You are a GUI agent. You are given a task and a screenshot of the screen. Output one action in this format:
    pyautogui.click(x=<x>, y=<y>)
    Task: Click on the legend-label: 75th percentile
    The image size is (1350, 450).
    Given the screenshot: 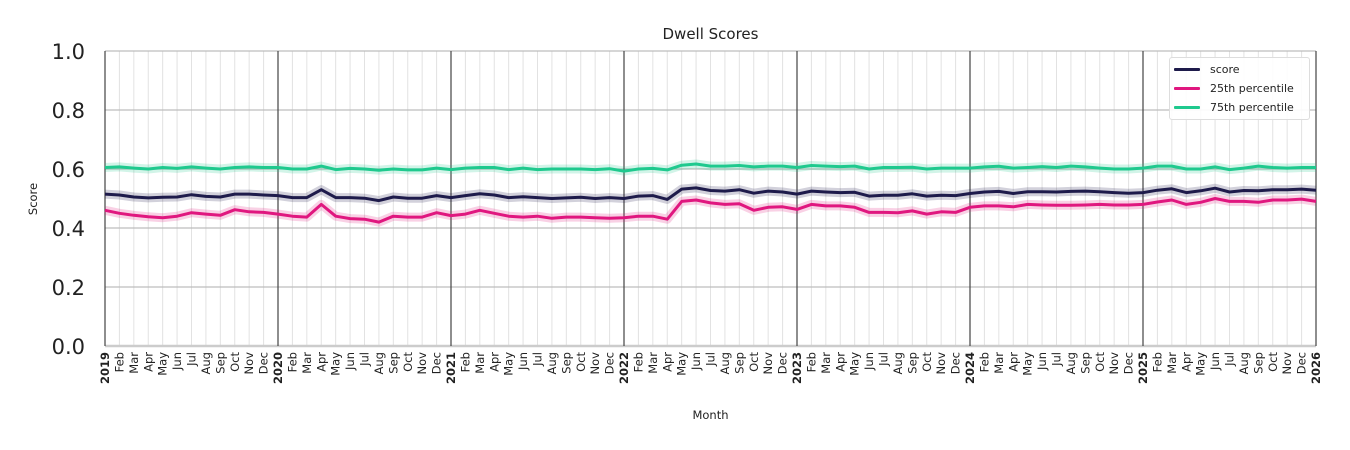 What is the action you would take?
    pyautogui.click(x=1252, y=107)
    